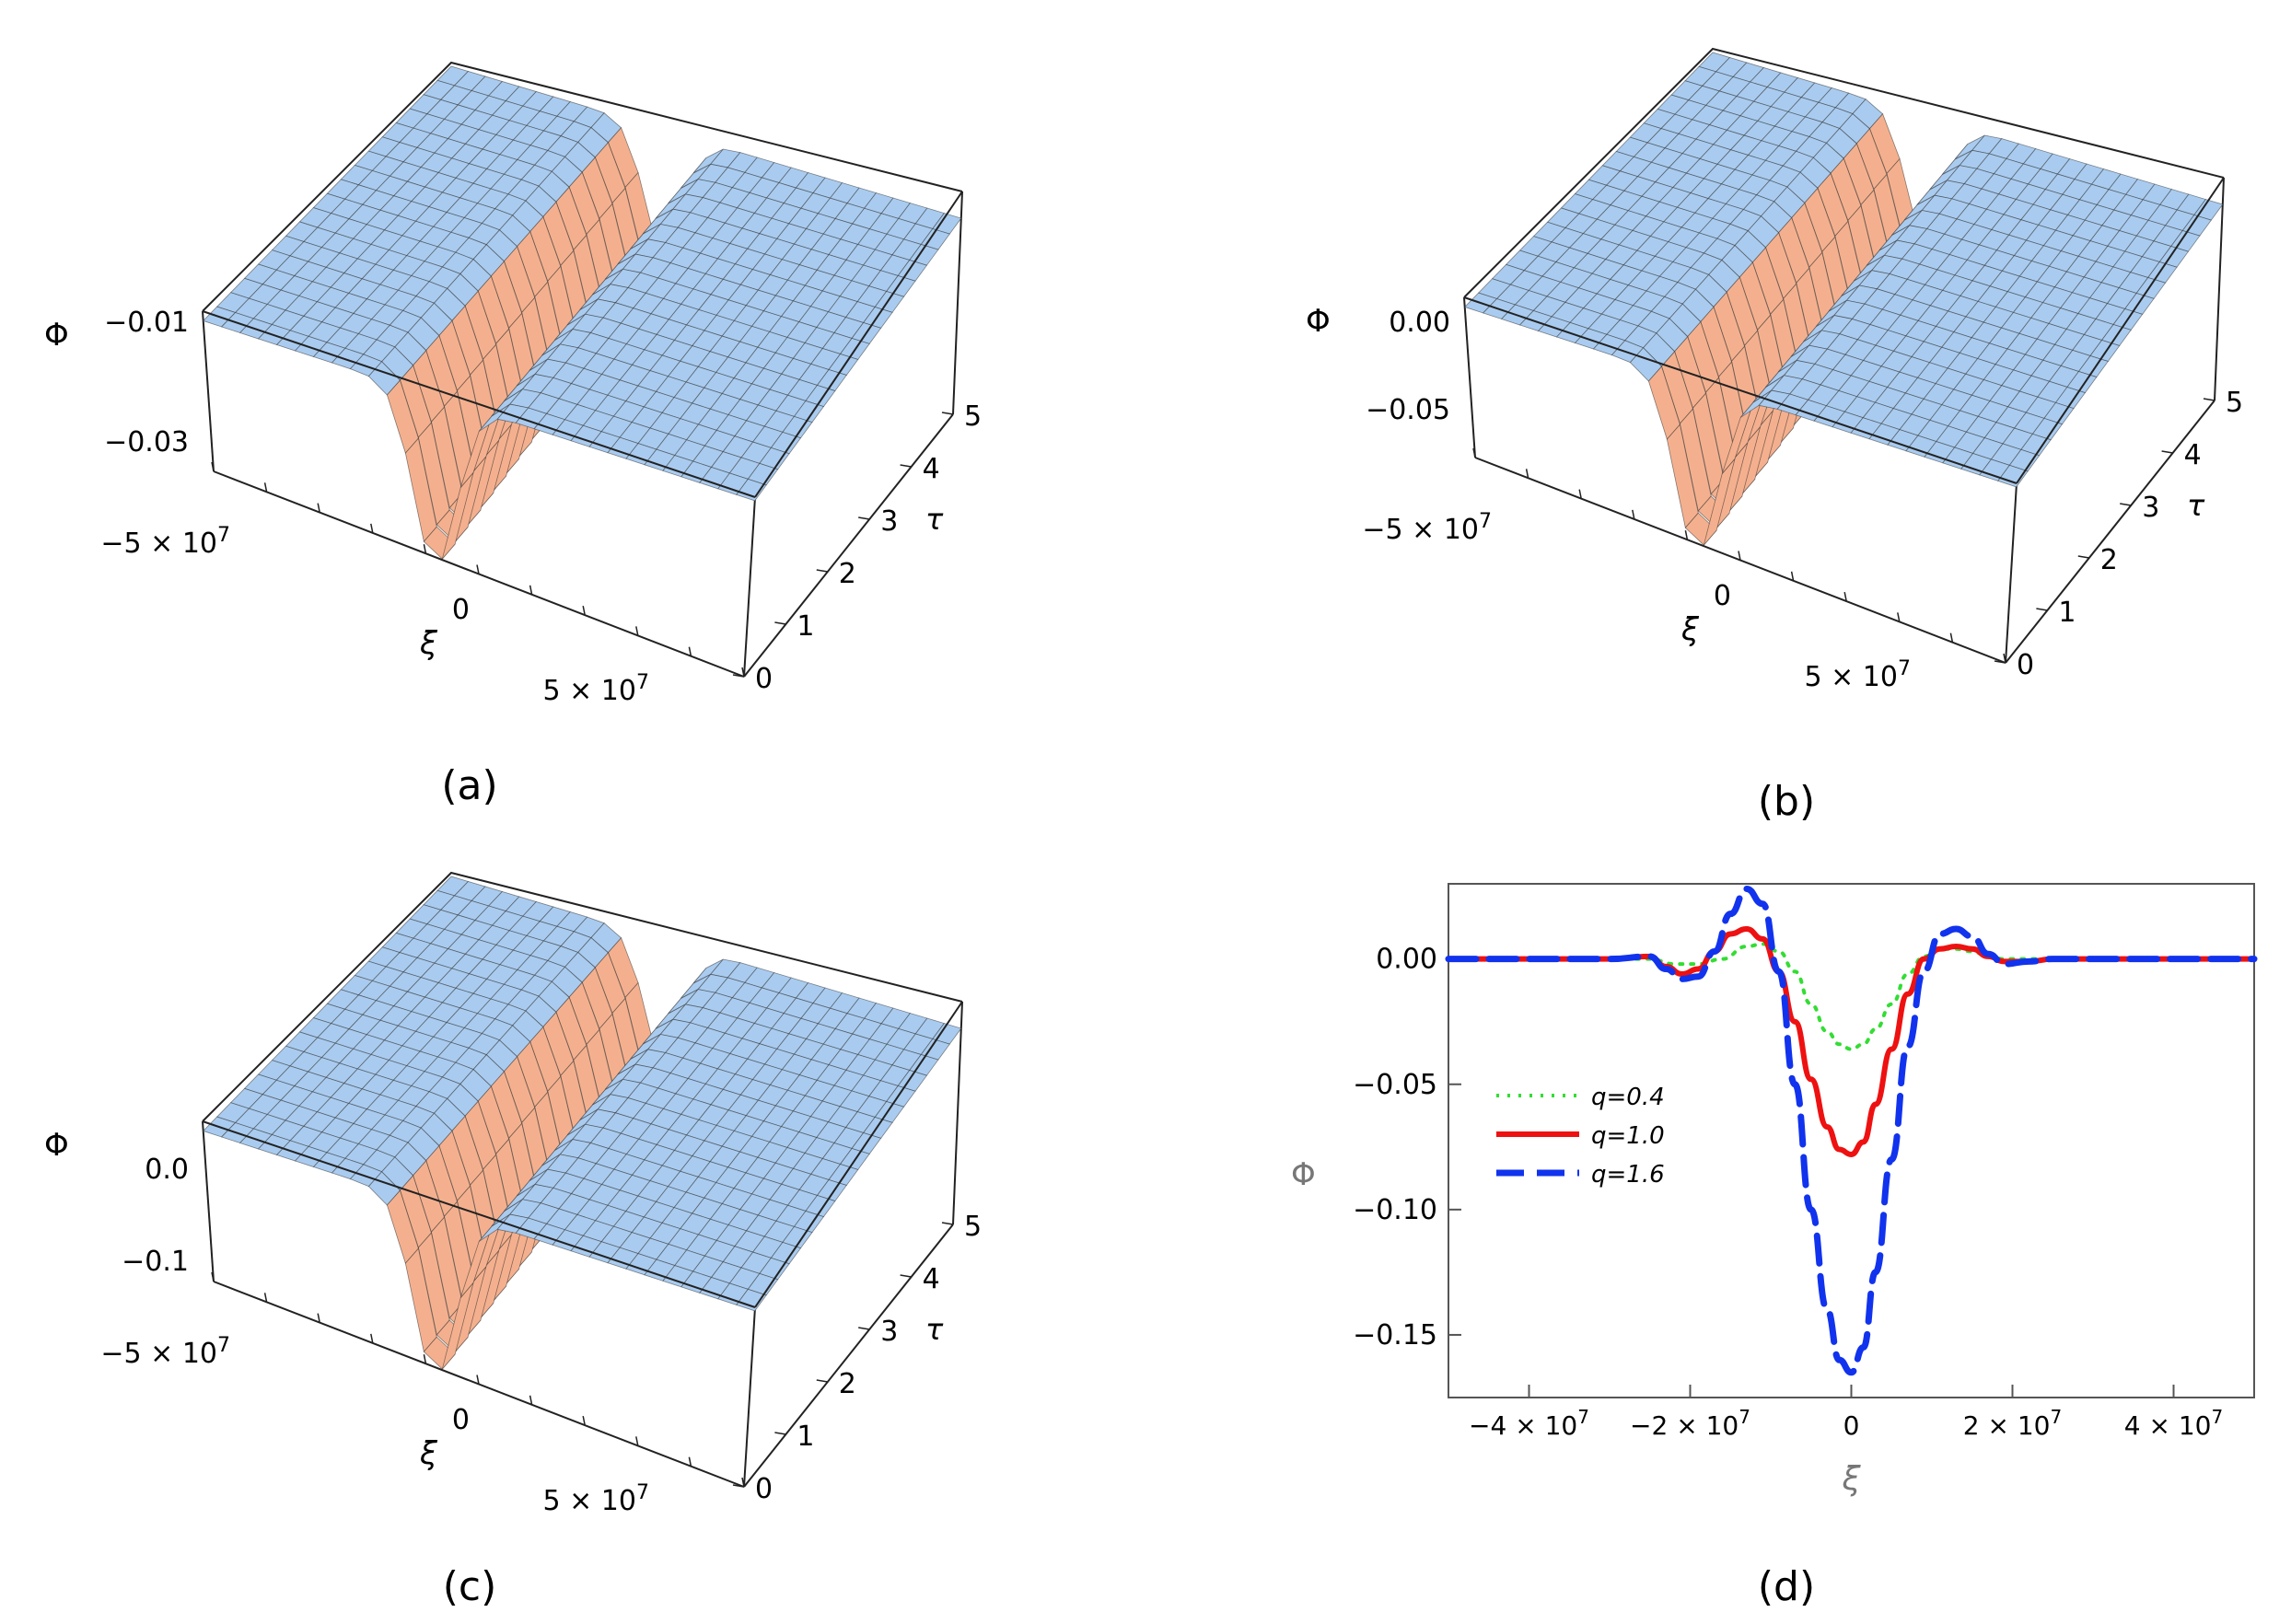 This screenshot has width=2291, height=1624. Describe the element at coordinates (146, 323) in the screenshot. I see `z-tick-label: −0.01` at that location.